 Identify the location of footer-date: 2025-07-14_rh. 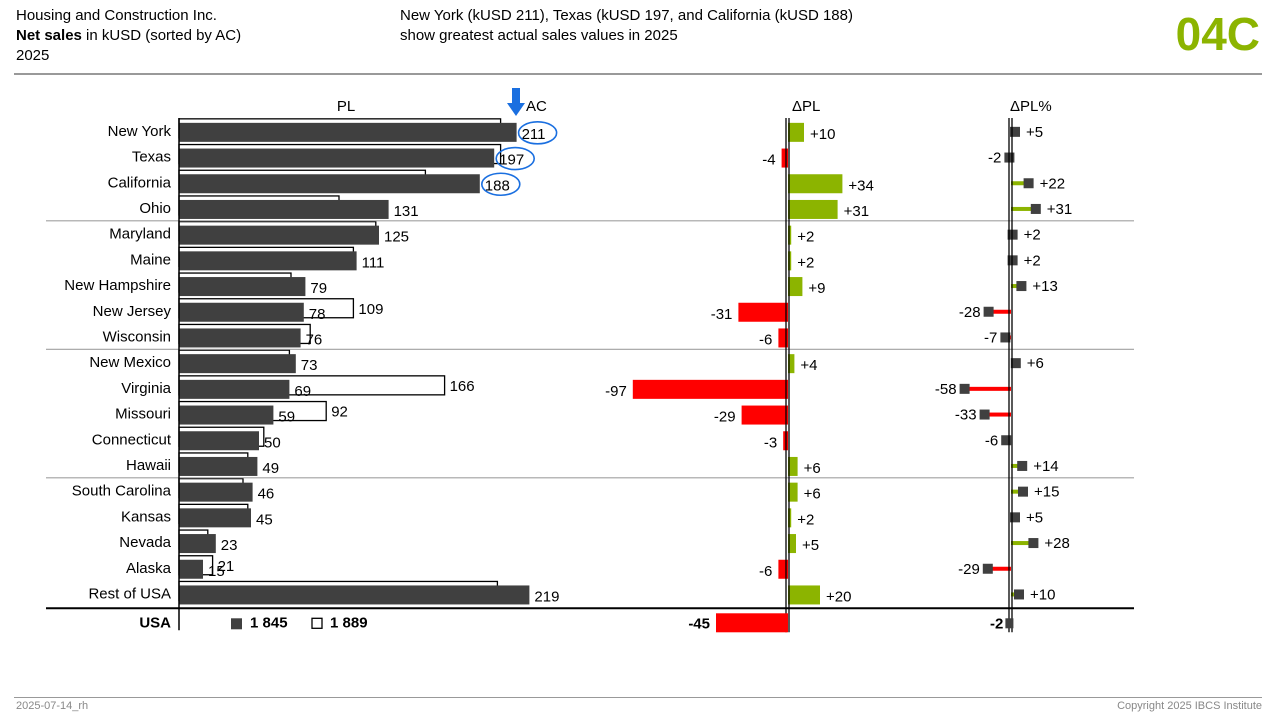
(52, 706).